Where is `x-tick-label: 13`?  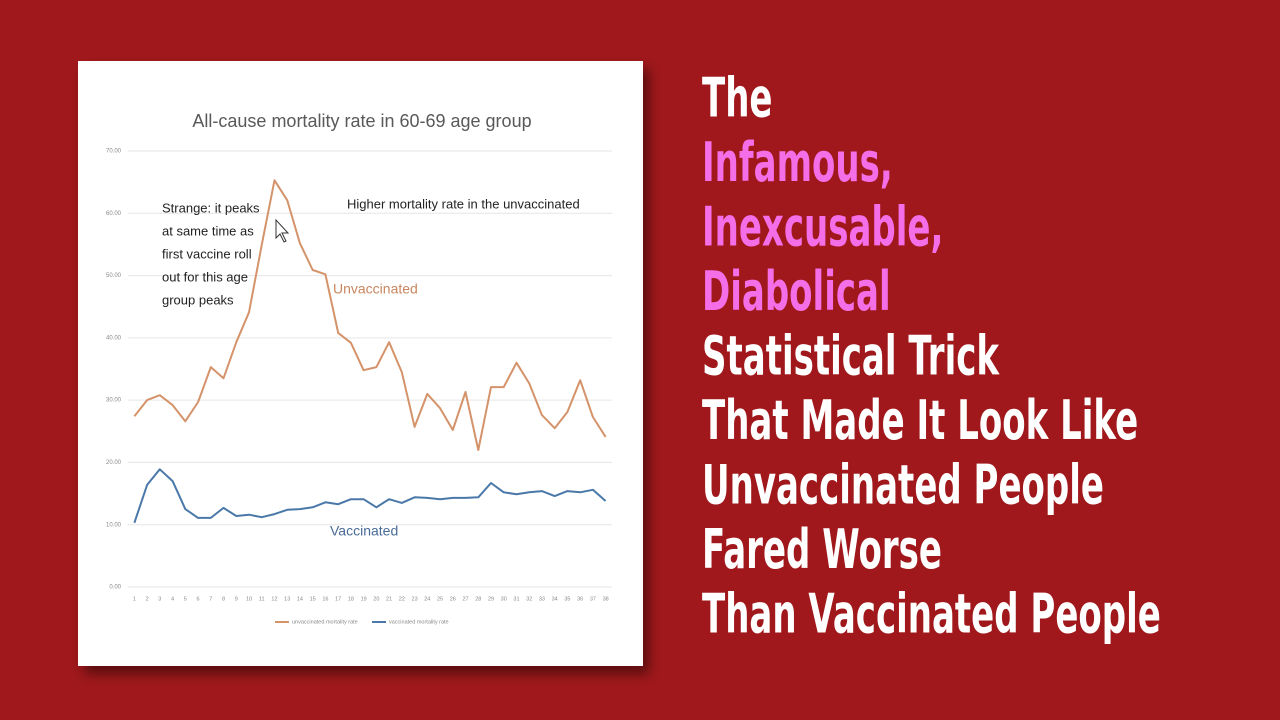 x-tick-label: 13 is located at coordinates (287, 599).